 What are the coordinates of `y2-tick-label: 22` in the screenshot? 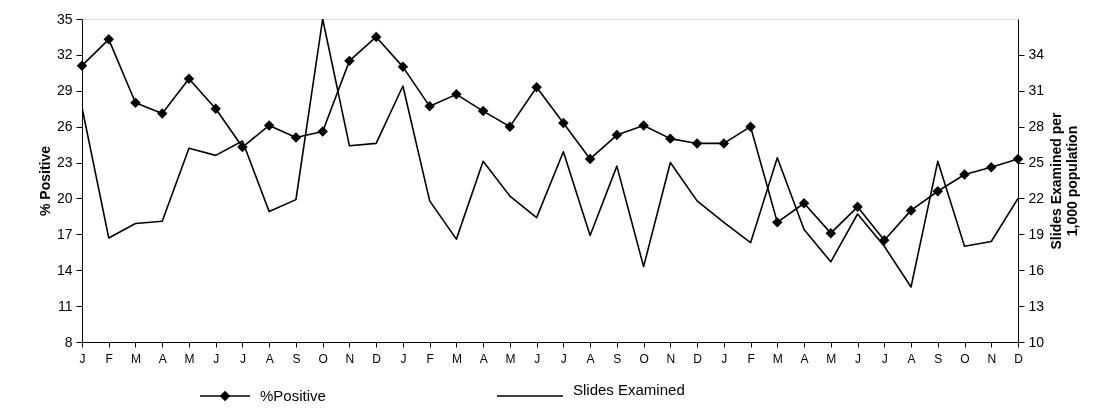 It's located at (1036, 197).